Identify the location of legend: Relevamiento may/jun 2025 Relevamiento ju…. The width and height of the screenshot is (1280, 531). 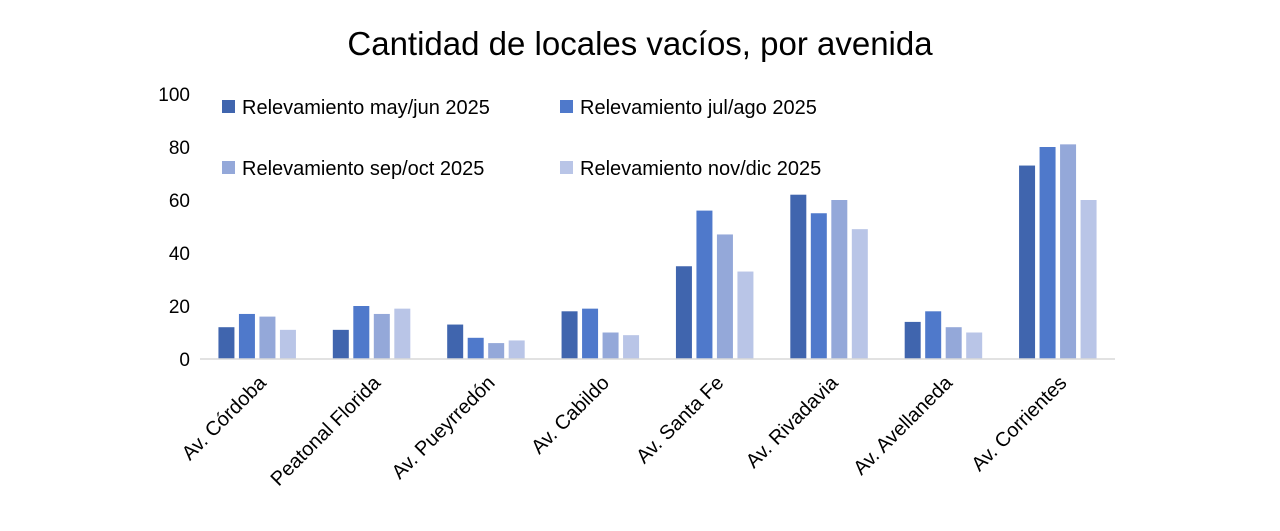
(521, 138).